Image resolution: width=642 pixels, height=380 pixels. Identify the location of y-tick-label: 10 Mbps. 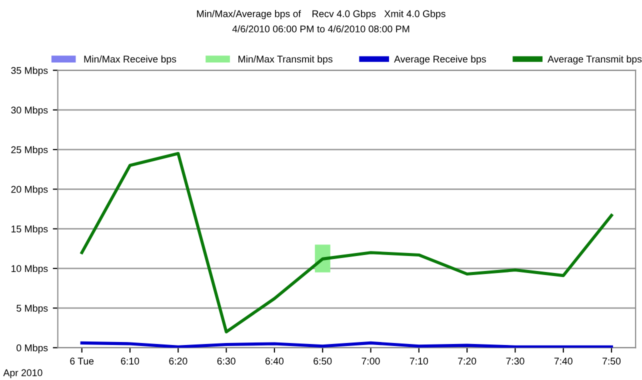
(30, 269).